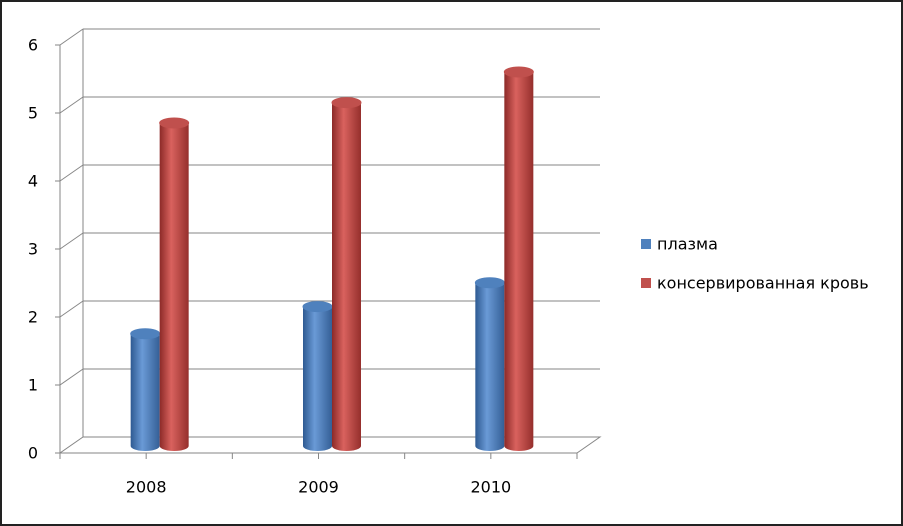 Image resolution: width=903 pixels, height=526 pixels. I want to click on x-tick-label: 2008, so click(146, 487).